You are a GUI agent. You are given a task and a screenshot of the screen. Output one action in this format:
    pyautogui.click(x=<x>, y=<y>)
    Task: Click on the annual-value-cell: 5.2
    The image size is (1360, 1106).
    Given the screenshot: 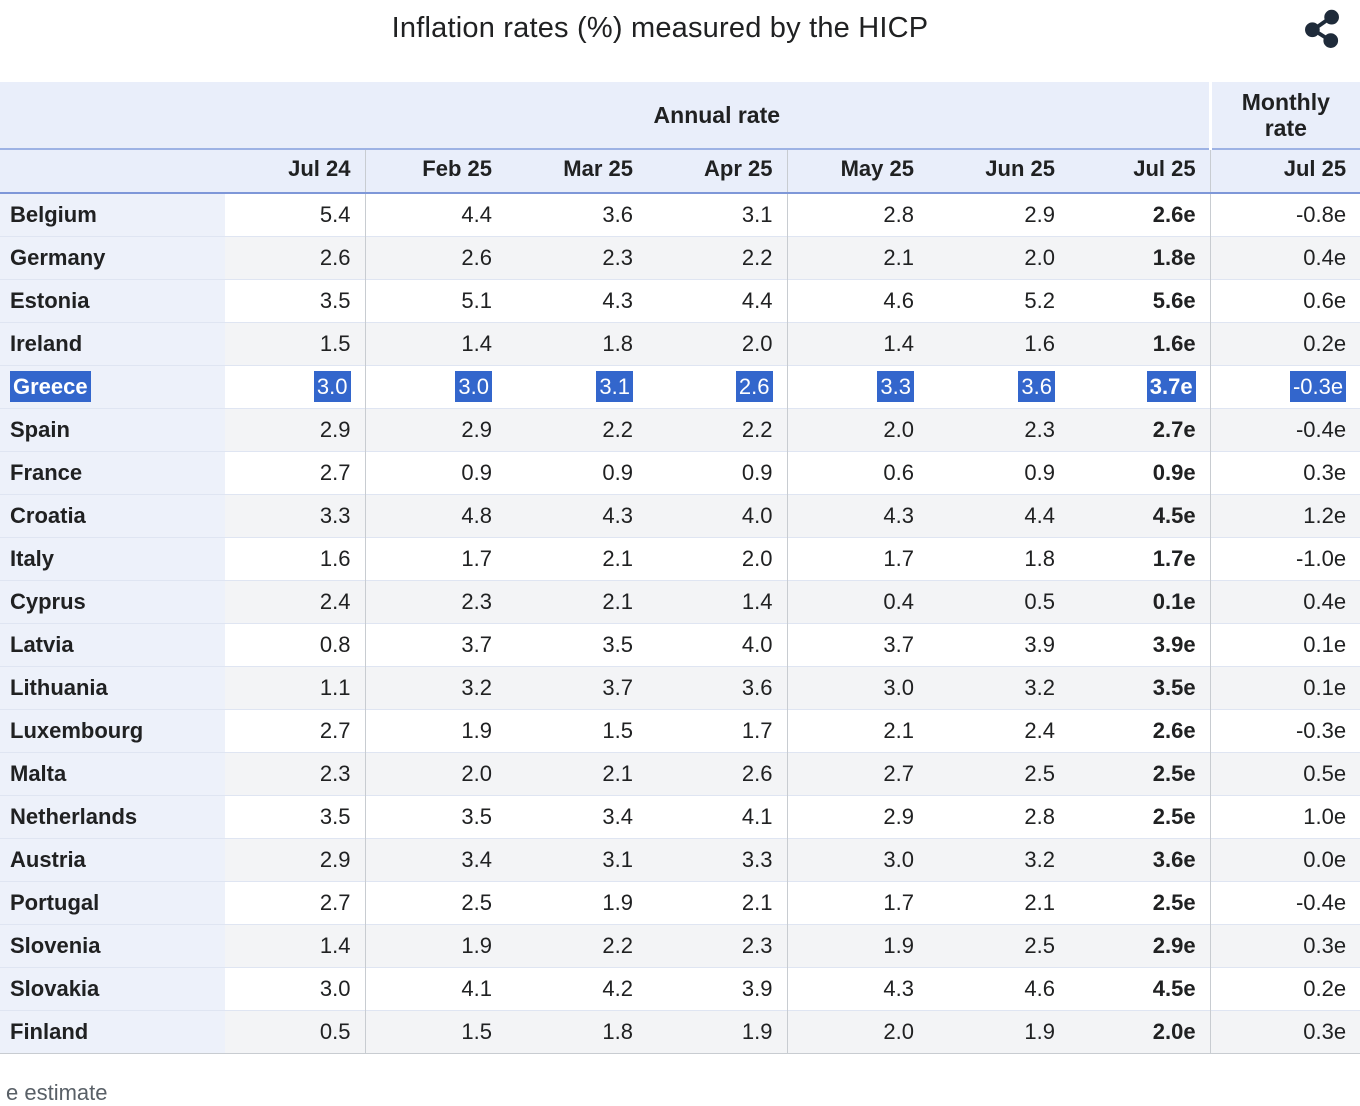 What is the action you would take?
    pyautogui.click(x=998, y=301)
    